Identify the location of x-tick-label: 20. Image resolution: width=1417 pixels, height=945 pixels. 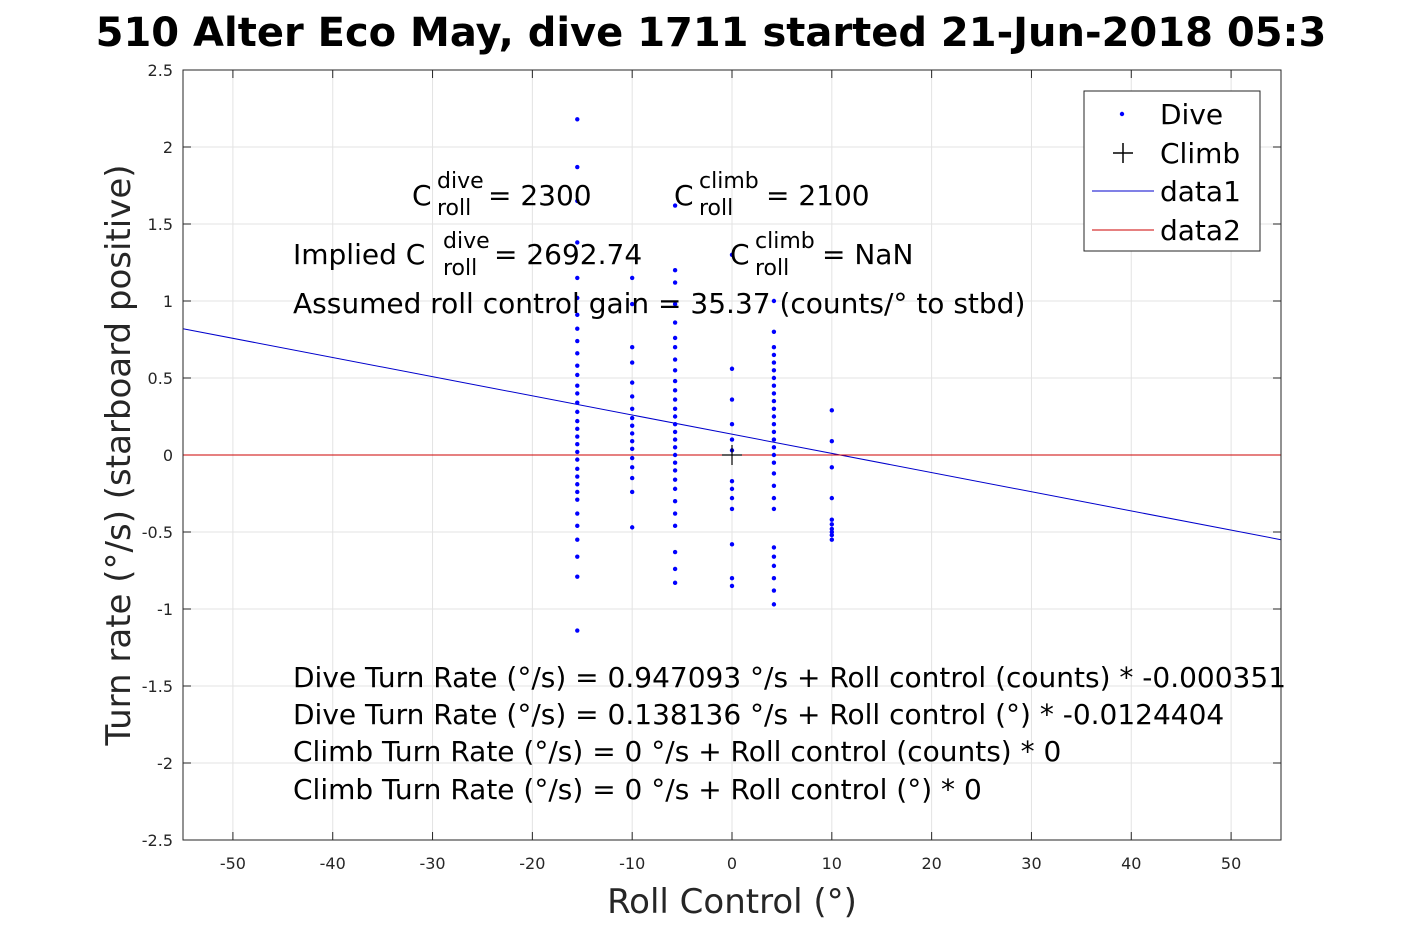
(931, 863).